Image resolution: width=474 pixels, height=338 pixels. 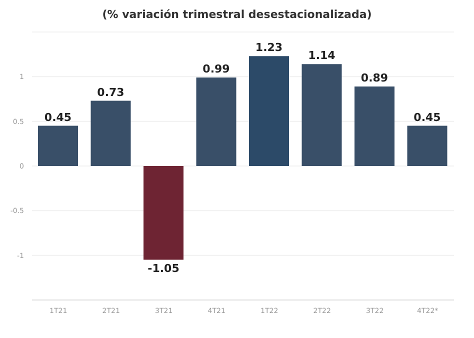 I want to click on chart-title: (% variación trimestral desestacionalizada), so click(x=237, y=15).